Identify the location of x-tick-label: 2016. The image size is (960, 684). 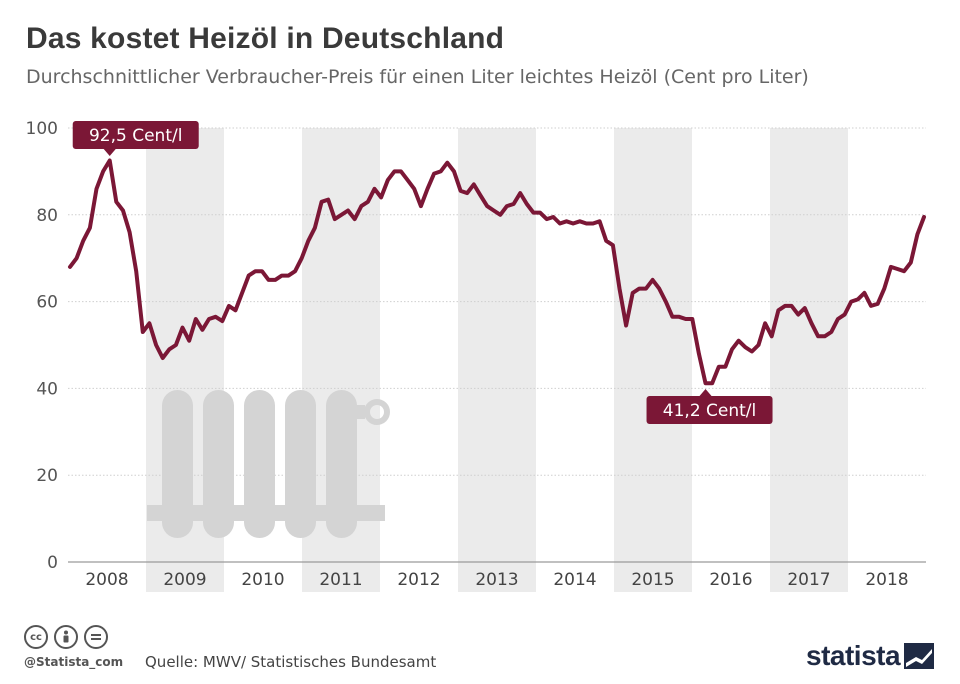
(730, 580).